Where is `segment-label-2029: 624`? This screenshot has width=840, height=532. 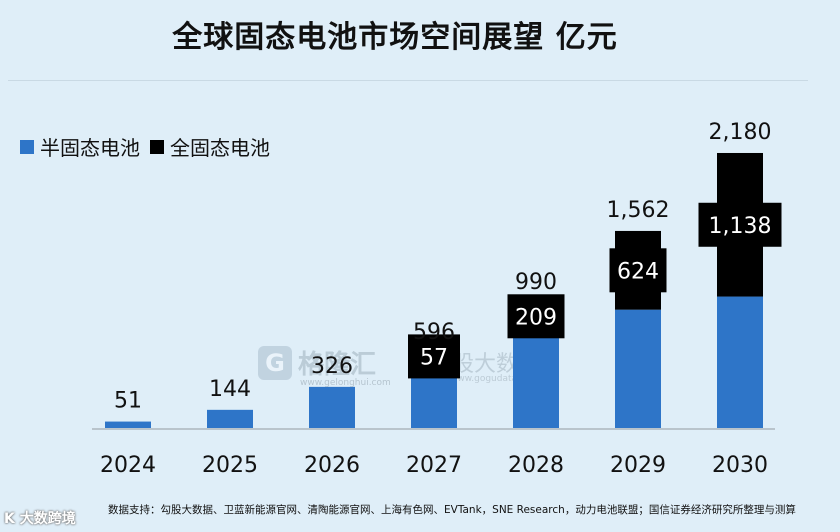 segment-label-2029: 624 is located at coordinates (638, 271).